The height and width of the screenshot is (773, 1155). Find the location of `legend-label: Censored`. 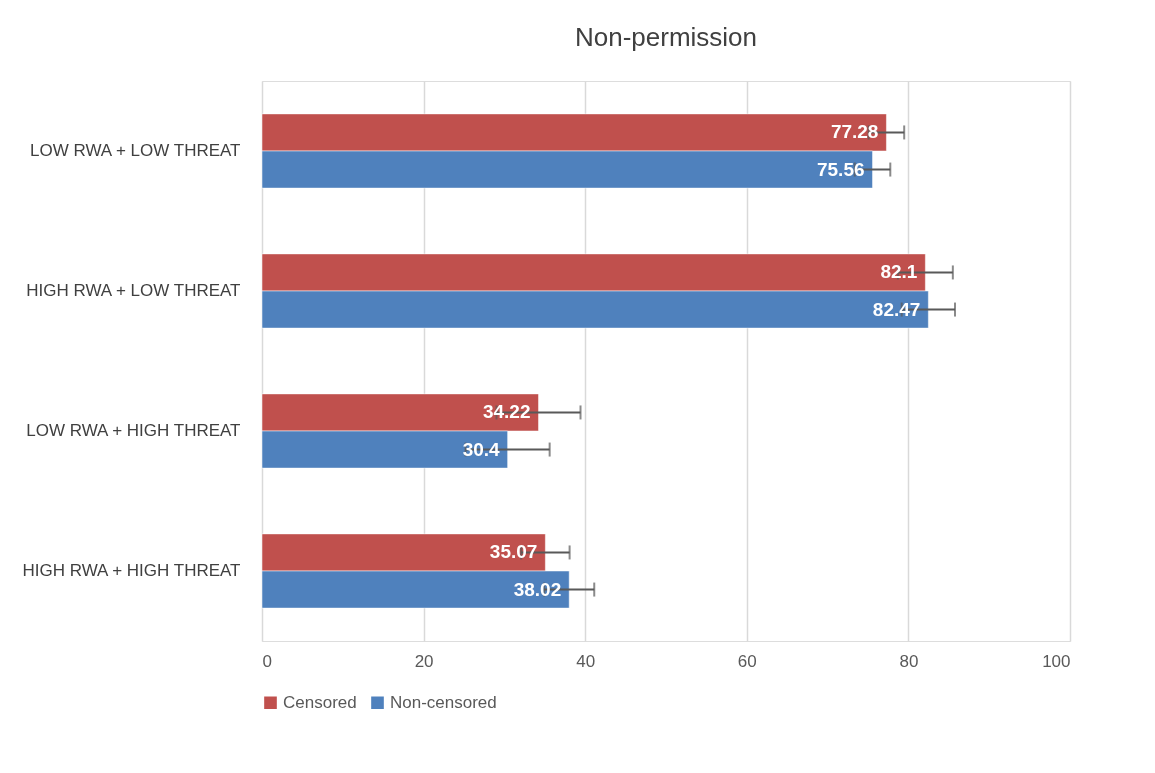

legend-label: Censored is located at coordinates (320, 702).